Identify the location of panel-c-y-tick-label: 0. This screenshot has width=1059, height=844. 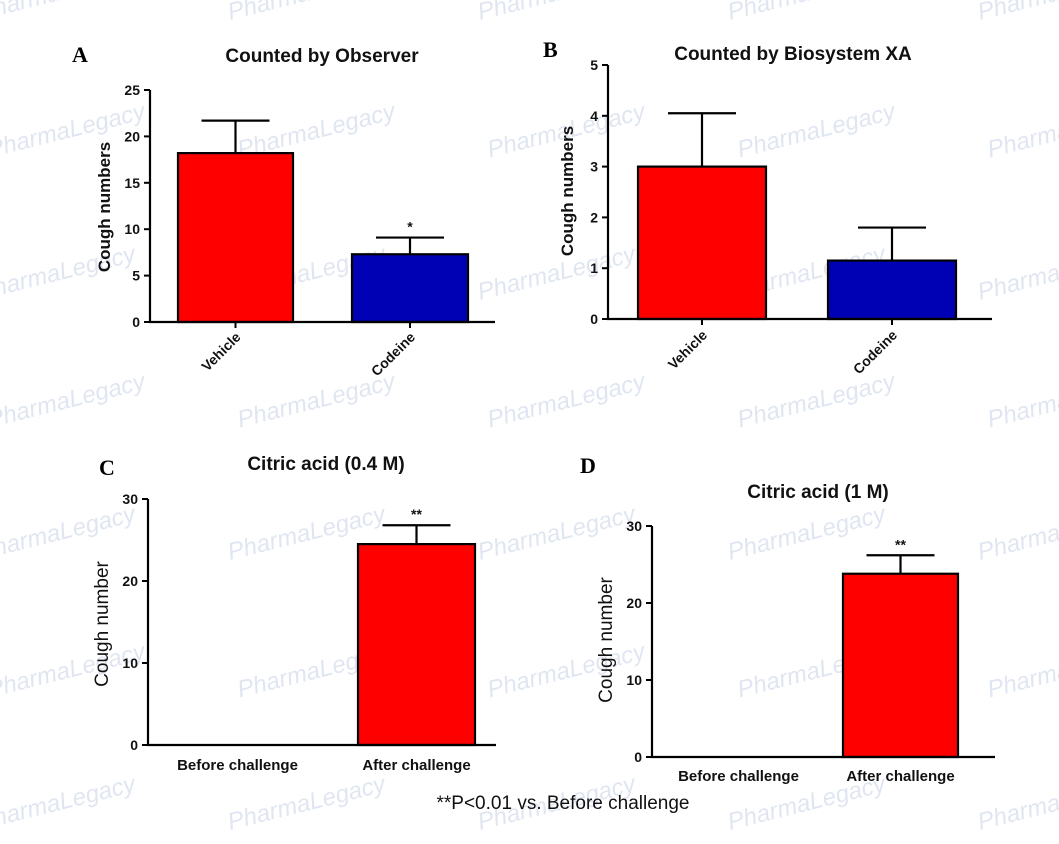
(134, 745).